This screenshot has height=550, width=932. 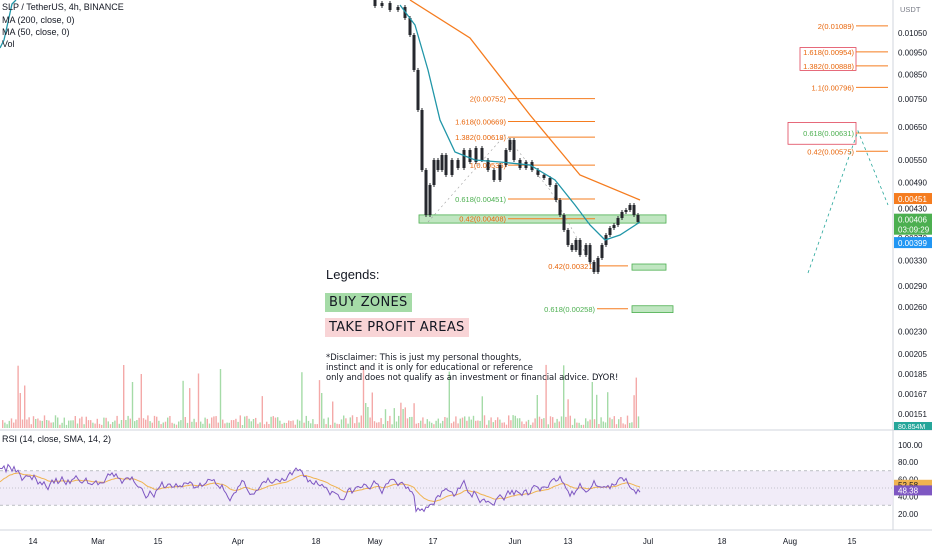 What do you see at coordinates (353, 274) in the screenshot?
I see `legend-title: Legends:` at bounding box center [353, 274].